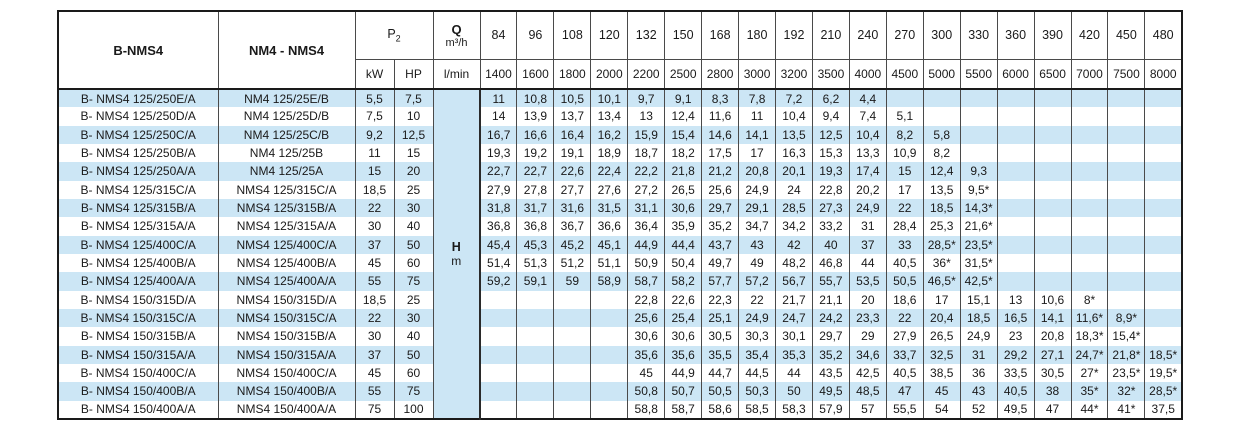 Image resolution: width=1238 pixels, height=437 pixels. Describe the element at coordinates (720, 244) in the screenshot. I see `head-value-cell: 43,7` at that location.